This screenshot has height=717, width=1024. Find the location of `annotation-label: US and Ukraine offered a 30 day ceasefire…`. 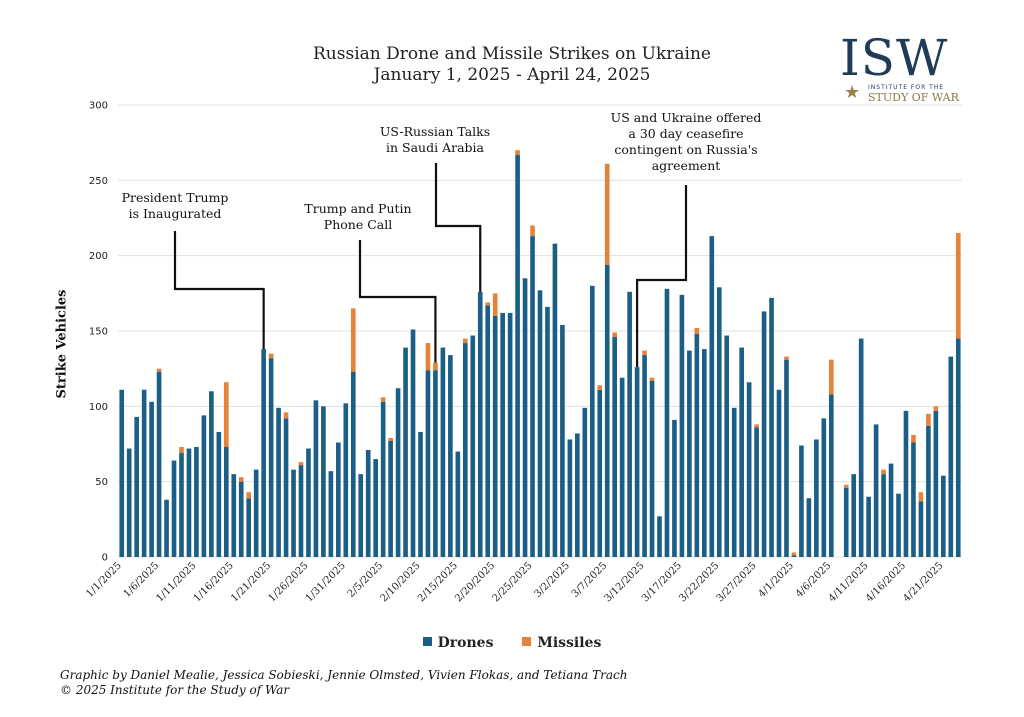

annotation-label: US and Ukraine offered a 30 day ceasefire… is located at coordinates (686, 141).